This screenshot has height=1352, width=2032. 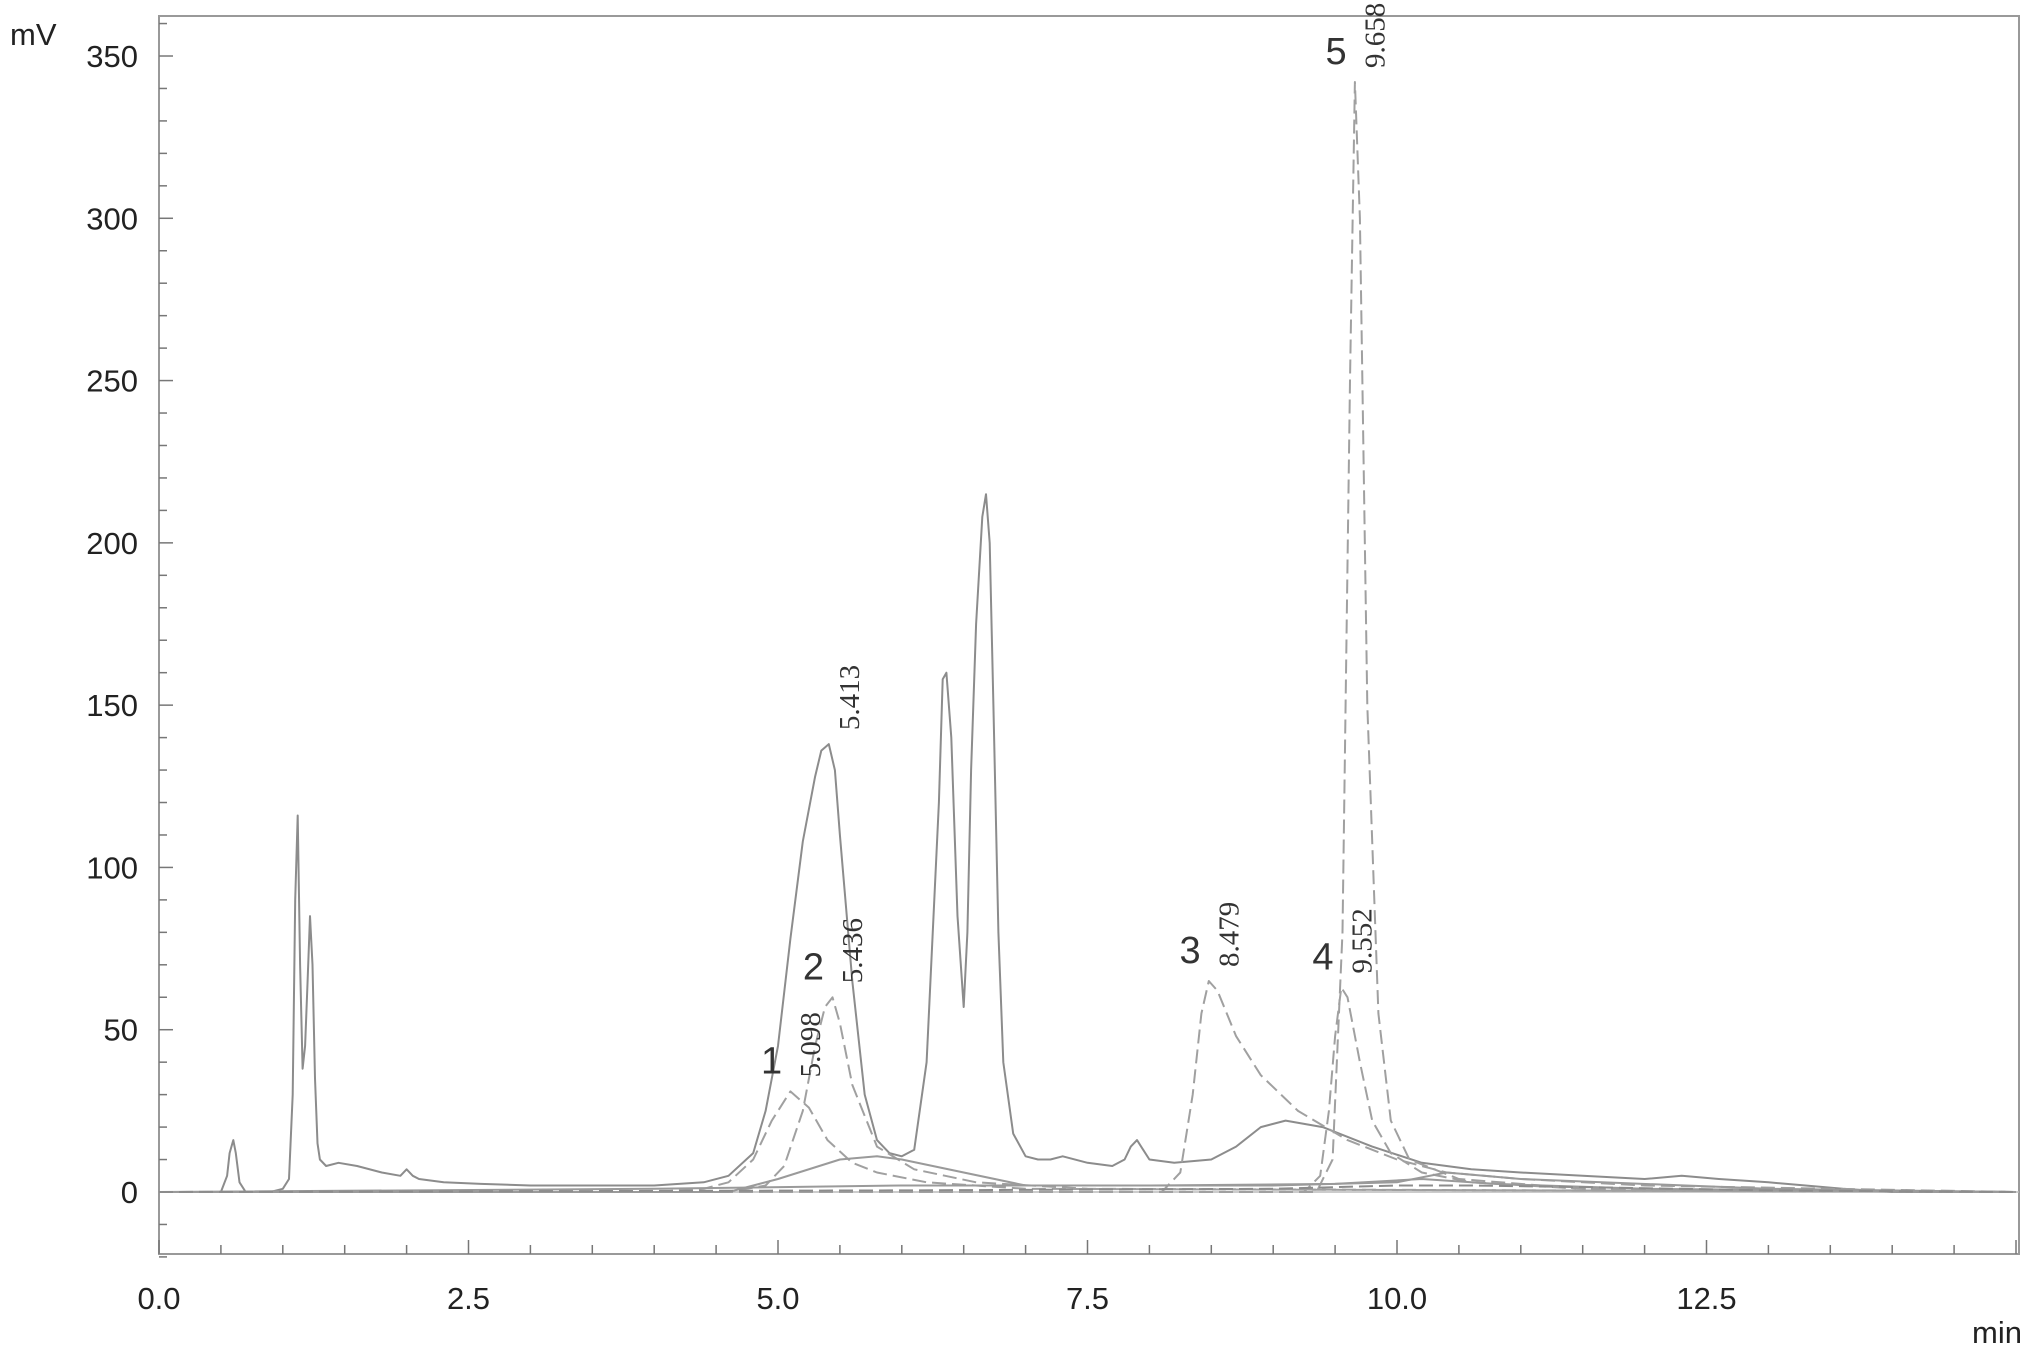 I want to click on x-tick-label: 5.0, so click(x=777, y=1298).